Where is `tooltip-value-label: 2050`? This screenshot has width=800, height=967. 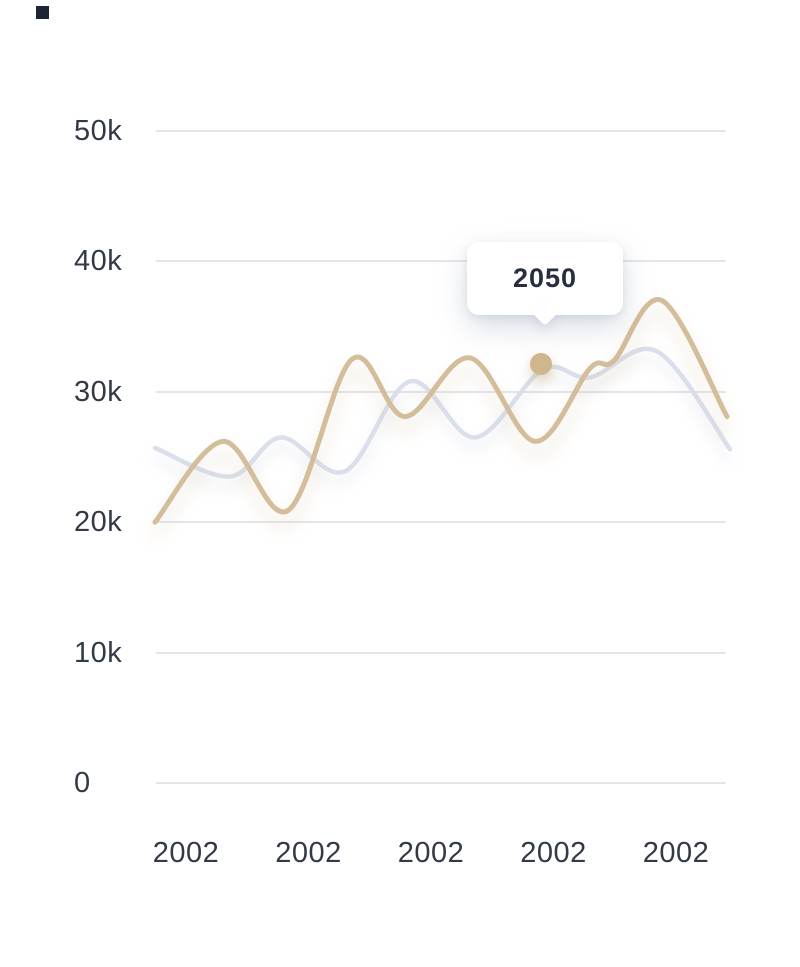 tooltip-value-label: 2050 is located at coordinates (545, 278).